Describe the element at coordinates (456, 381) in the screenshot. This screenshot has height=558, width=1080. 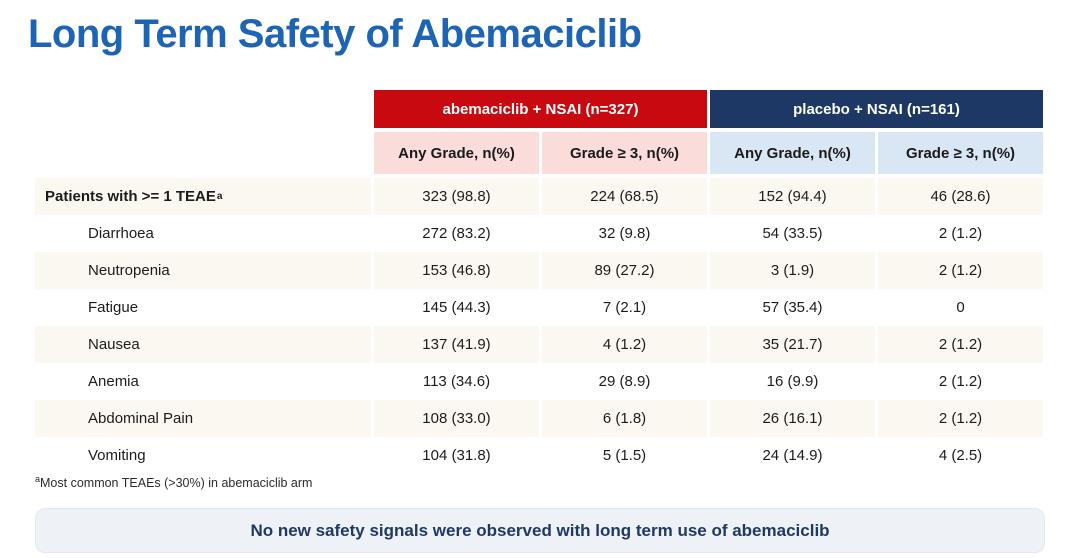
I see `table-cell: 113 (34.6)` at that location.